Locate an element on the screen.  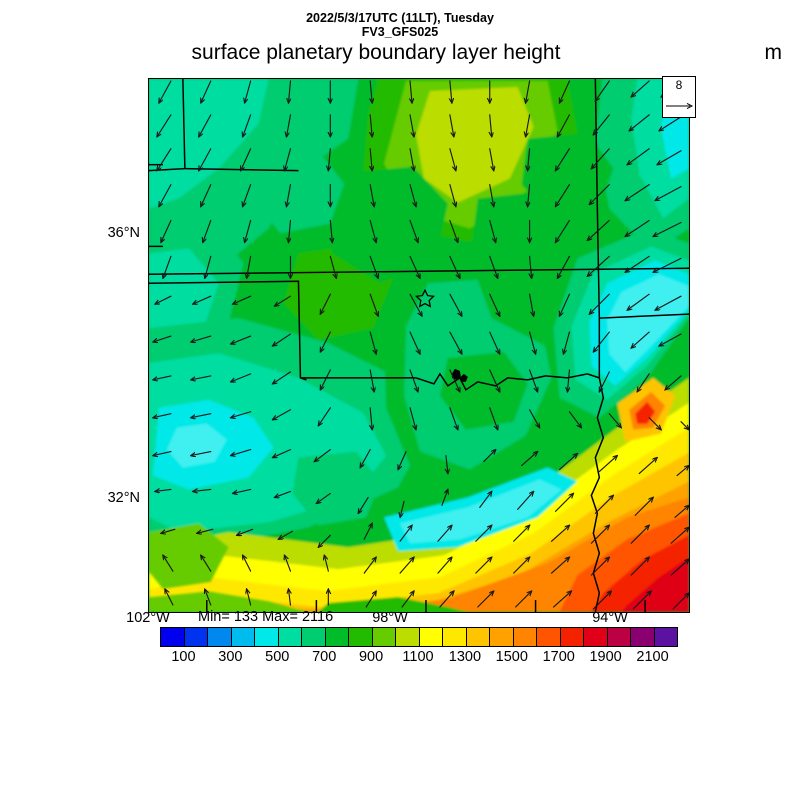
colorbar-tick-label: 300 is located at coordinates (230, 657).